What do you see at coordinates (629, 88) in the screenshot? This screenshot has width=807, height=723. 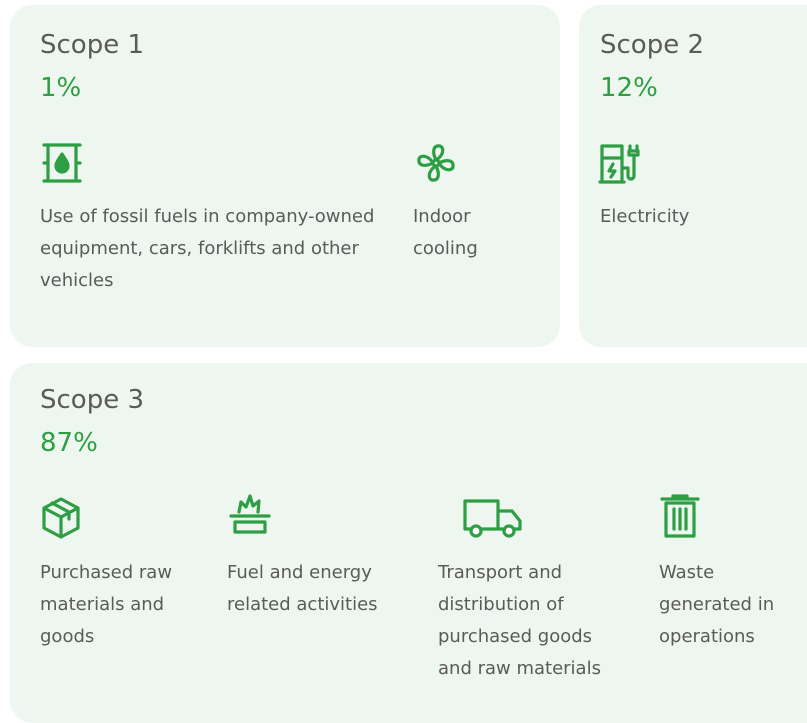 I see `scope-percent: 12%` at bounding box center [629, 88].